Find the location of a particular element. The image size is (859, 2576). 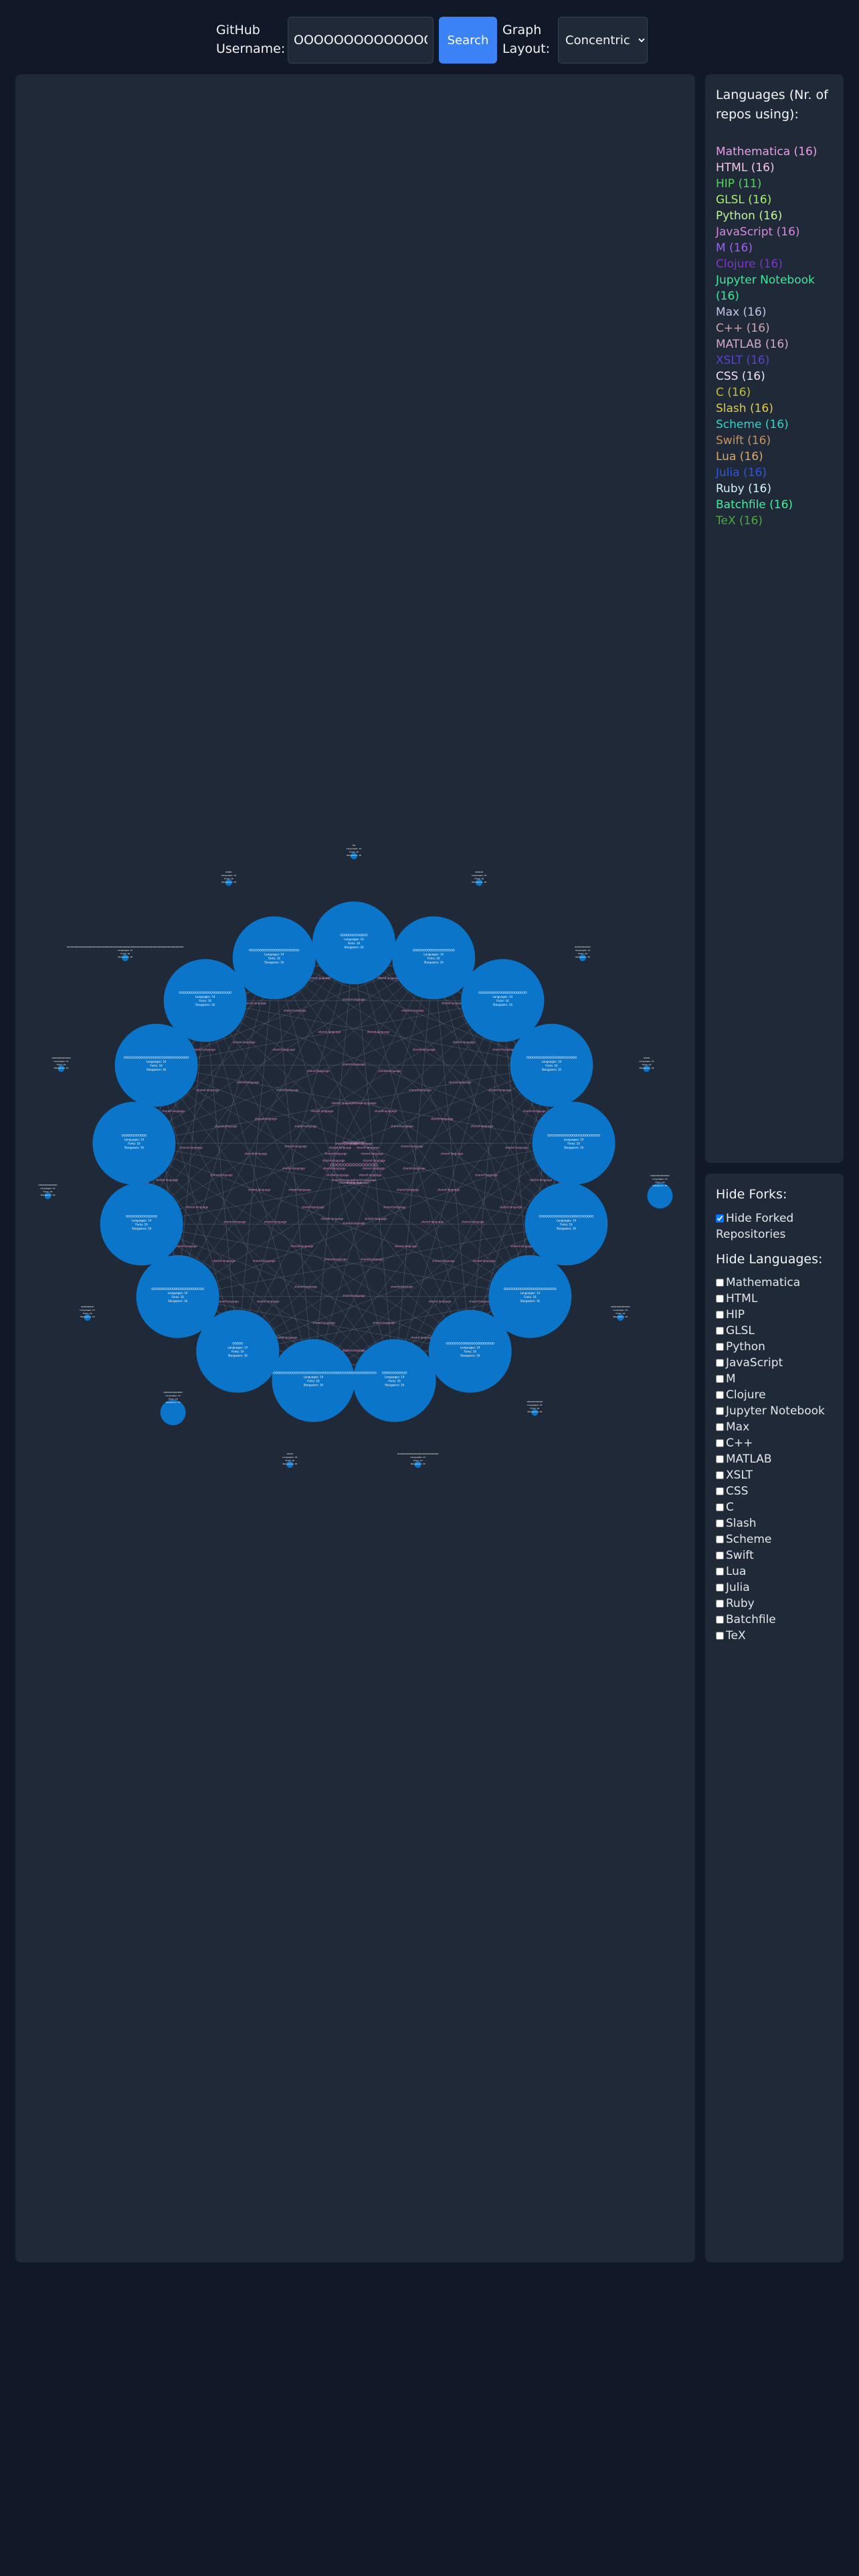

search-button: Search is located at coordinates (468, 40).